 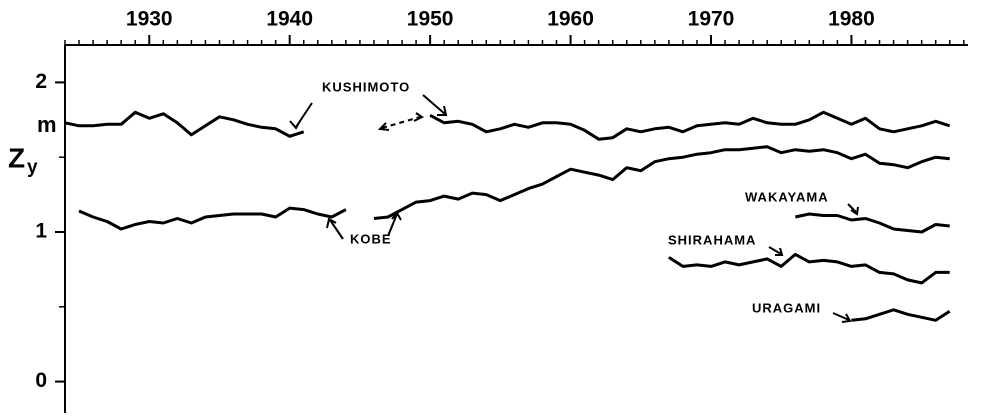 I want to click on y-axis-unit: m, so click(x=47, y=124).